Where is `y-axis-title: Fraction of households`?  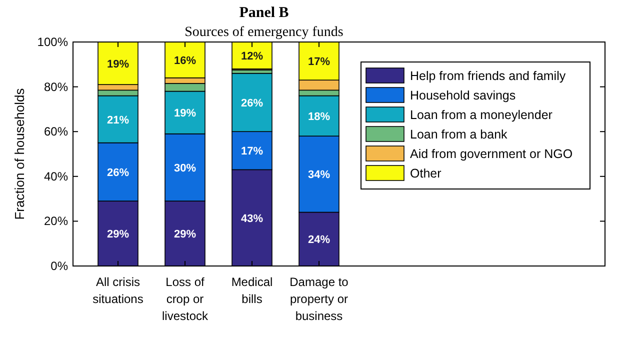
y-axis-title: Fraction of households is located at coordinates (19, 154).